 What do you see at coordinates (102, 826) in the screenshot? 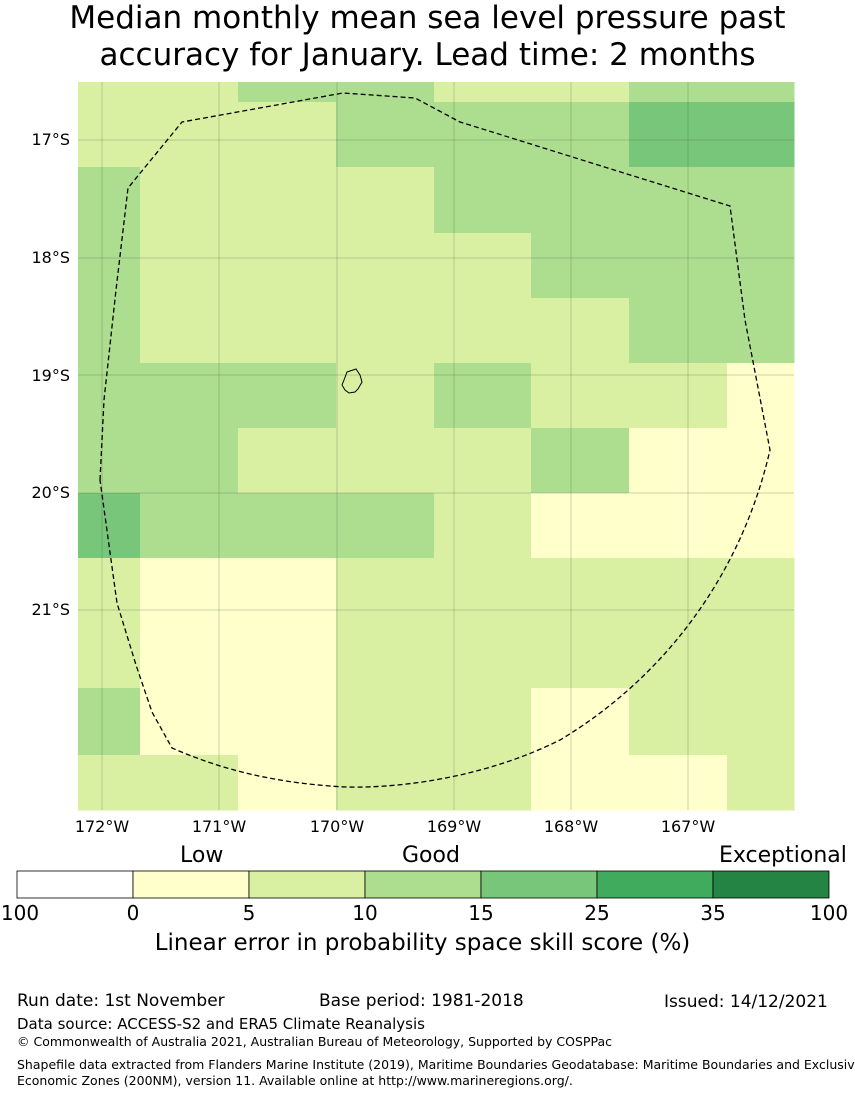
I see `lon-label-172w: 172°W` at bounding box center [102, 826].